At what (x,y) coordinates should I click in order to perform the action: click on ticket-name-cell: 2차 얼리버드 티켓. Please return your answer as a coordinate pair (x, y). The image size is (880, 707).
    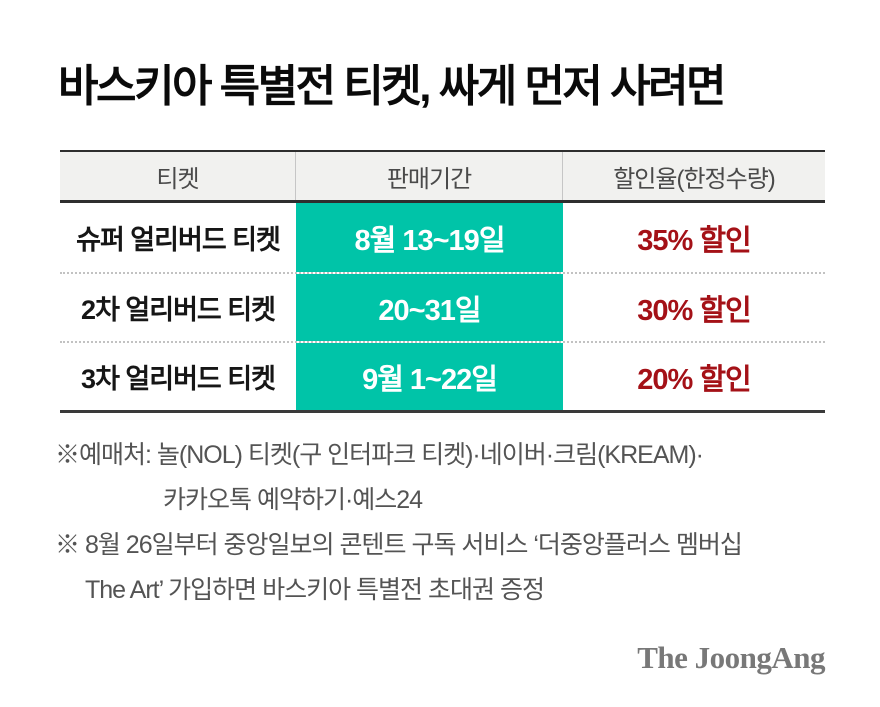
    Looking at the image, I should click on (178, 310).